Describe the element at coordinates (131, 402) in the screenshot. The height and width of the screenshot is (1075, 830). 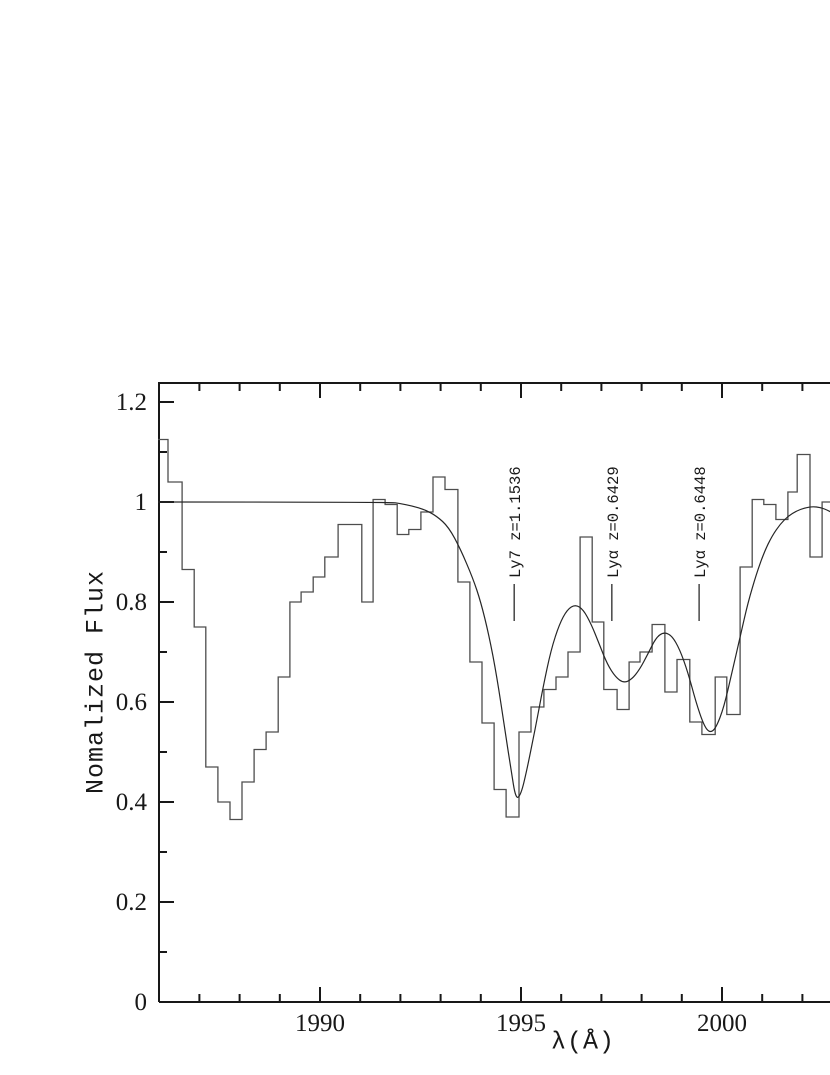
I see `y-tick-label: 1.2` at that location.